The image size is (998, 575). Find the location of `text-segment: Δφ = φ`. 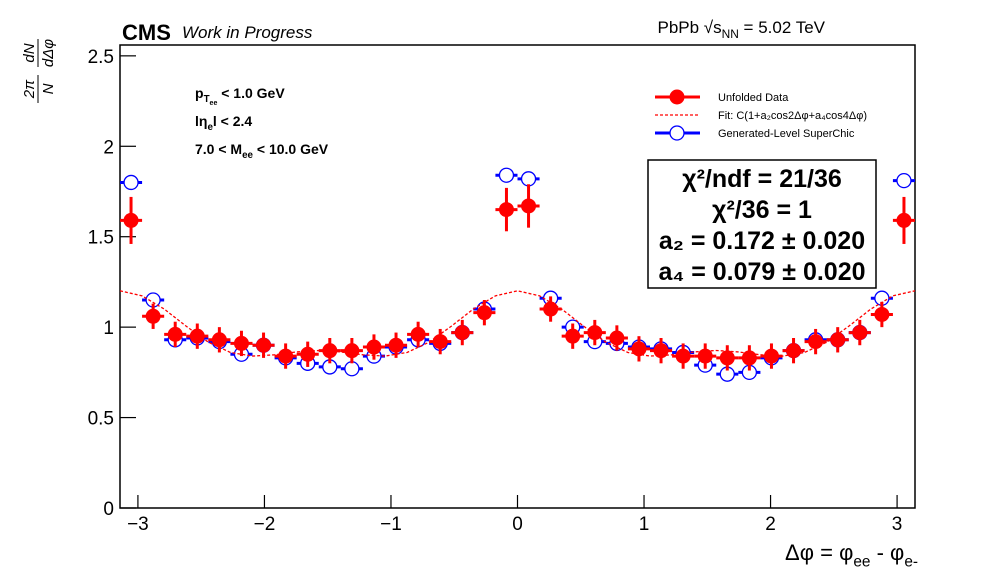

text-segment: Δφ = φ is located at coordinates (819, 552).